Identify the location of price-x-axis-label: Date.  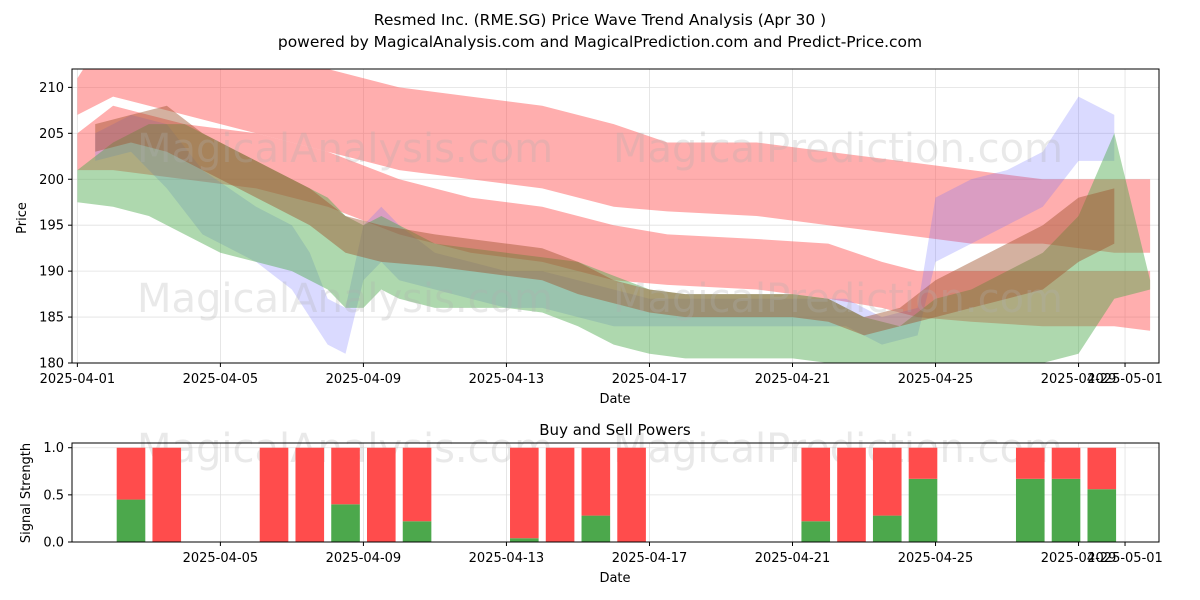
(614, 399).